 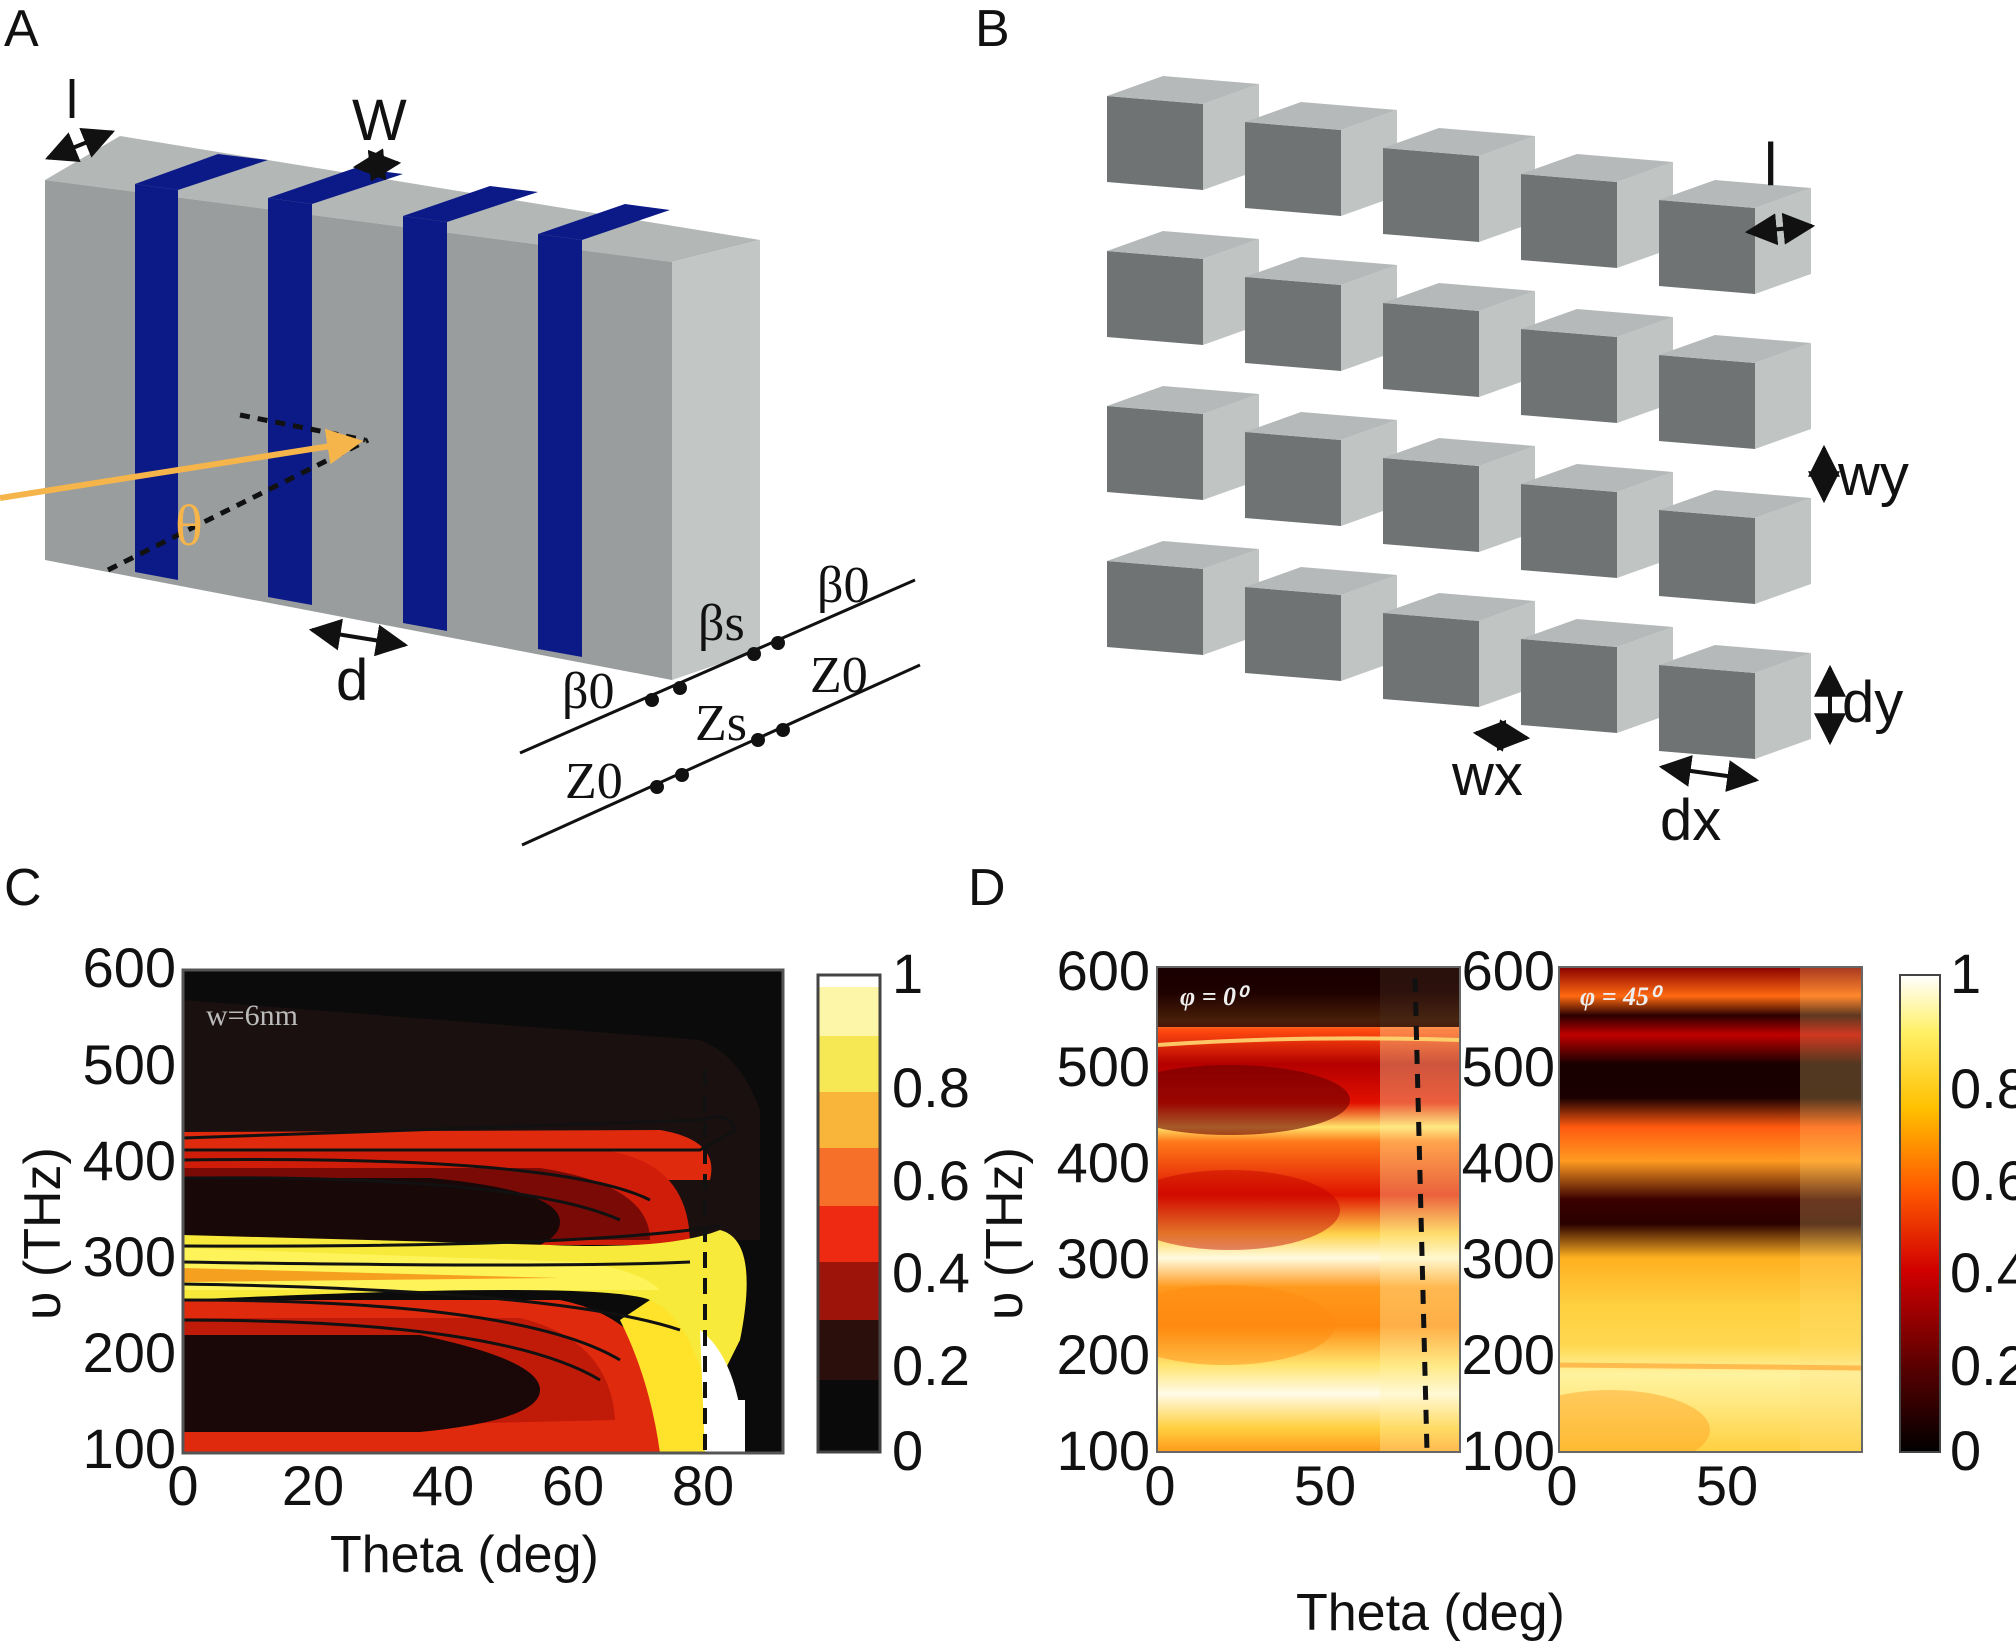 What do you see at coordinates (1622, 996) in the screenshot?
I see `d-right-annotation: φ = 45⁰` at bounding box center [1622, 996].